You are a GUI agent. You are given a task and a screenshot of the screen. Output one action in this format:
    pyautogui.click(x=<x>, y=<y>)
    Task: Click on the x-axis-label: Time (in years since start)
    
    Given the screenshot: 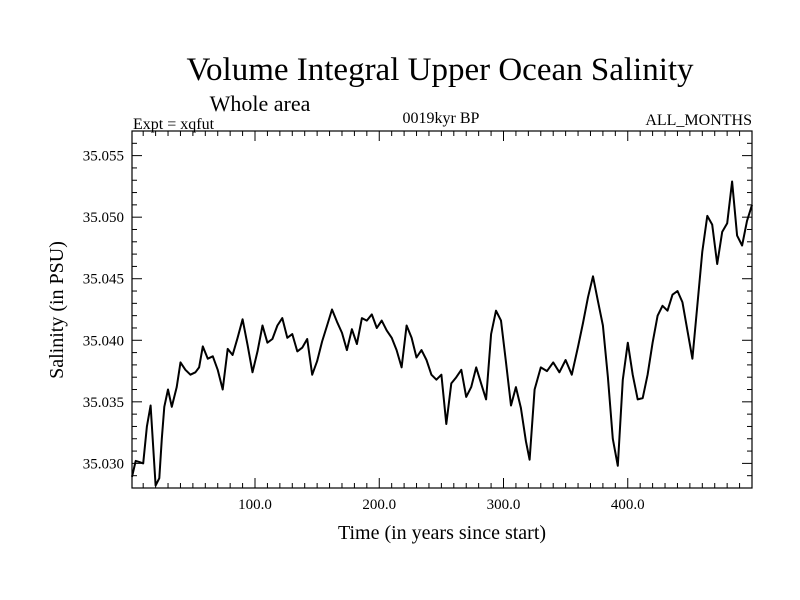 What is the action you would take?
    pyautogui.click(x=442, y=533)
    